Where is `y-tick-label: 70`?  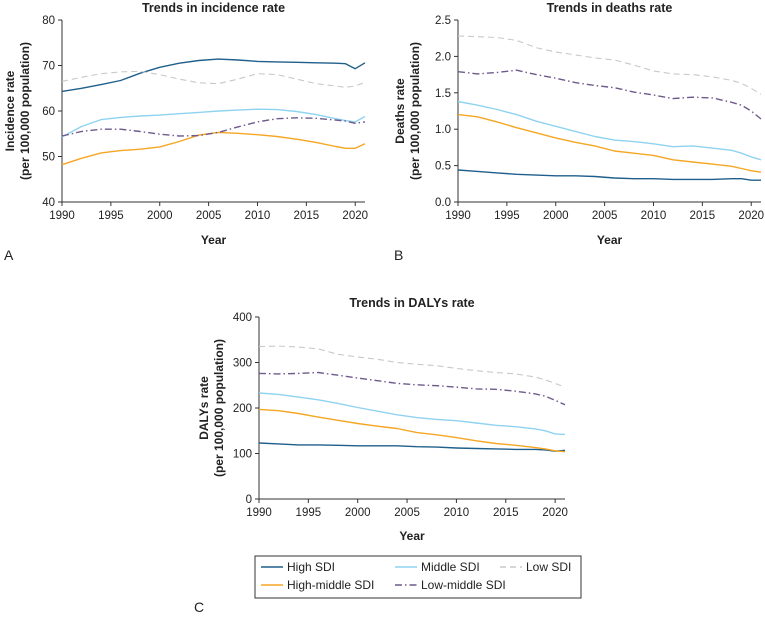
y-tick-label: 70 is located at coordinates (48, 67).